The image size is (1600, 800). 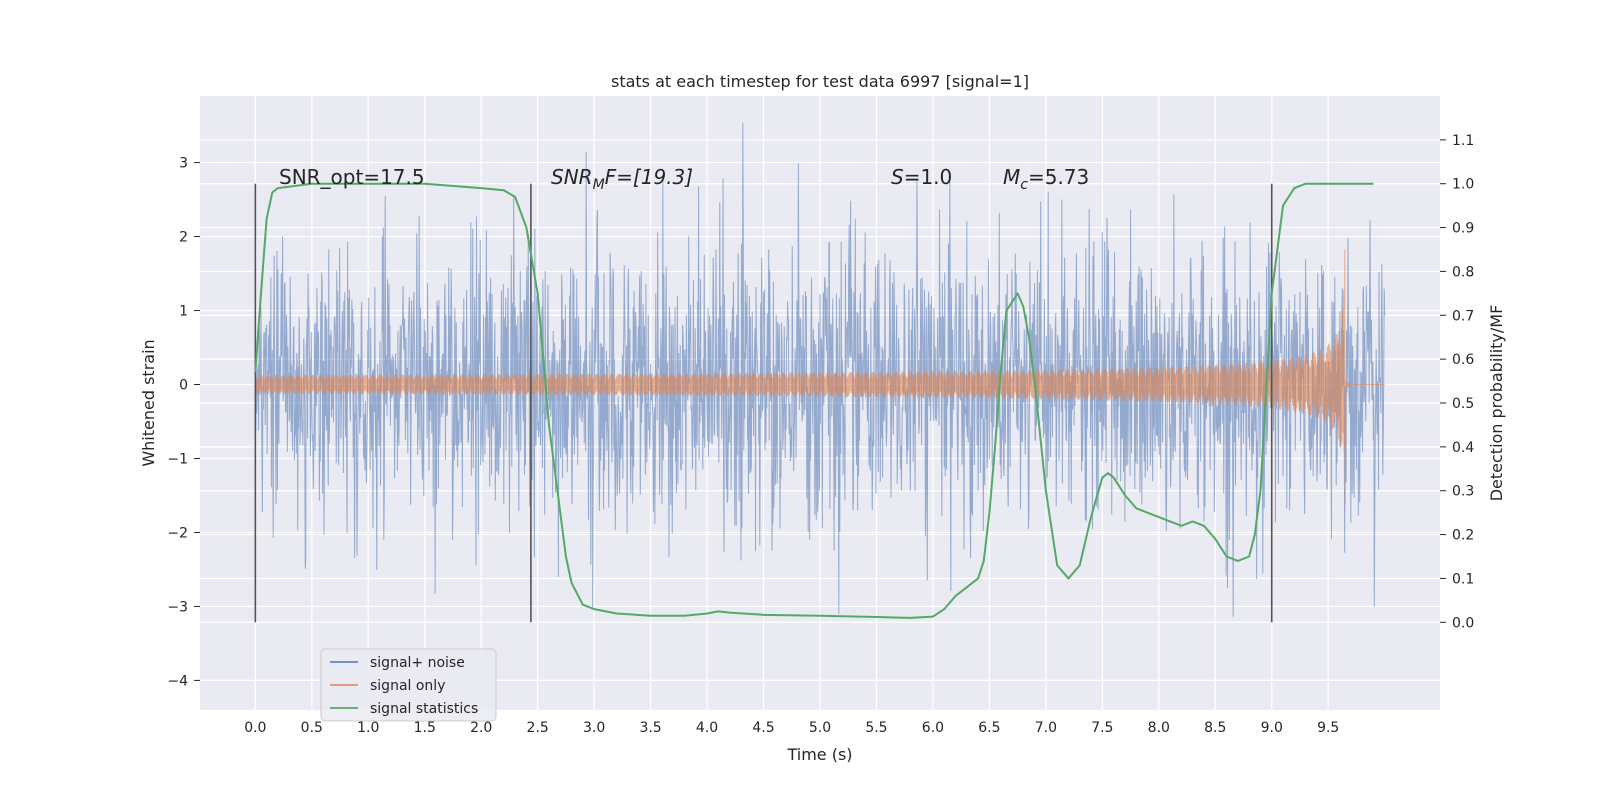 What do you see at coordinates (183, 238) in the screenshot?
I see `y-tick-label: 2` at bounding box center [183, 238].